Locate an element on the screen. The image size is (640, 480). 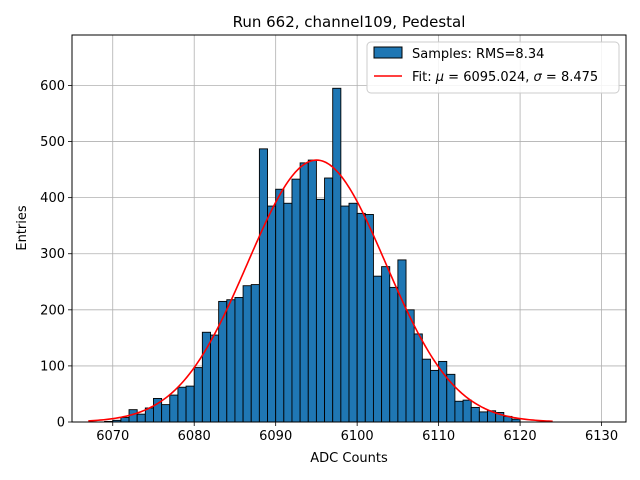
y-tick-label: 0 is located at coordinates (61, 423).